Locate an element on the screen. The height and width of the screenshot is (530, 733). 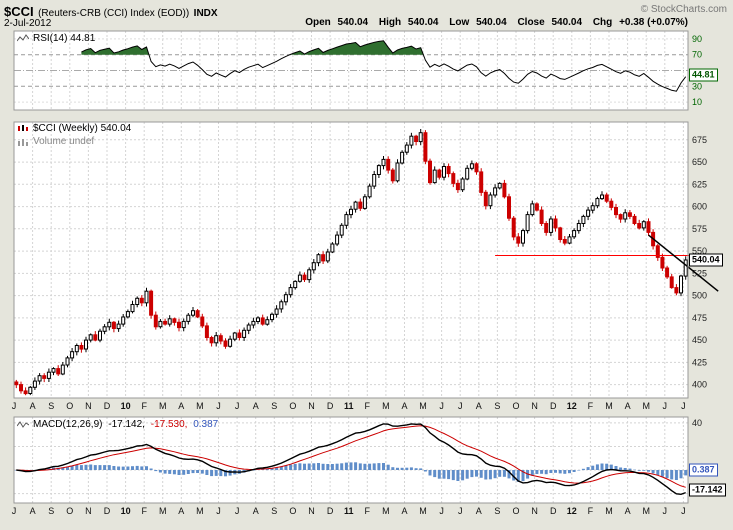
macd-hist-badge: 0.387 is located at coordinates (703, 470).